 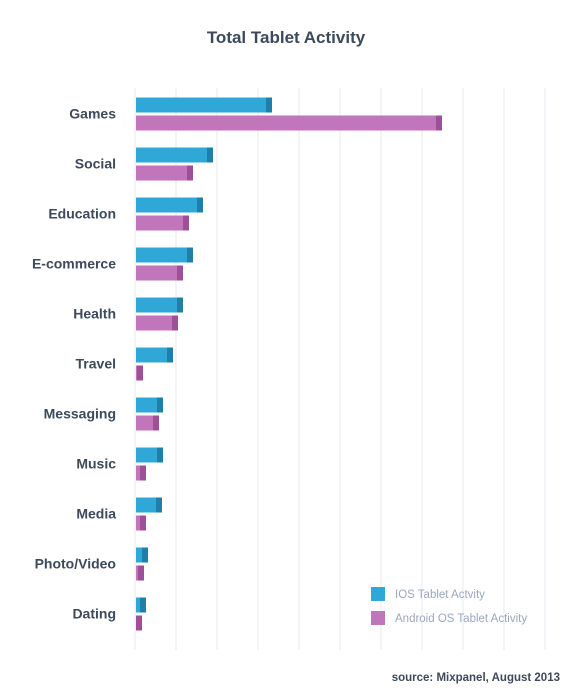 What do you see at coordinates (440, 595) in the screenshot?
I see `legend-label-ios: IOS Tablet Actvity` at bounding box center [440, 595].